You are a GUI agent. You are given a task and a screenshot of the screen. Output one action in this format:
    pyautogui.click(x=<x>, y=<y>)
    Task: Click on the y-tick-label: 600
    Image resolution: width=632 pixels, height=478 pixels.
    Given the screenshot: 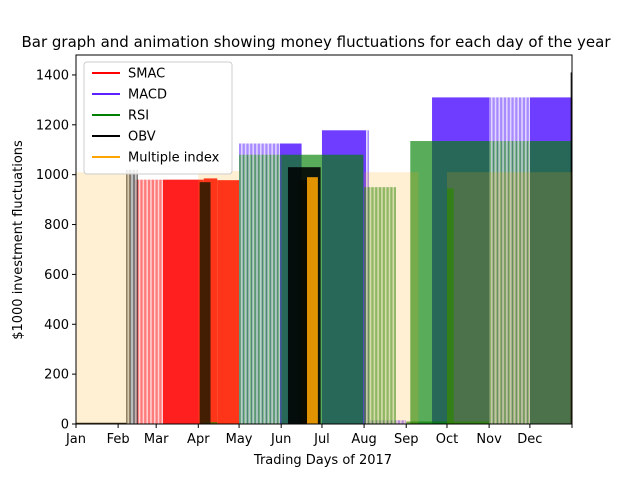 What is the action you would take?
    pyautogui.click(x=56, y=275)
    